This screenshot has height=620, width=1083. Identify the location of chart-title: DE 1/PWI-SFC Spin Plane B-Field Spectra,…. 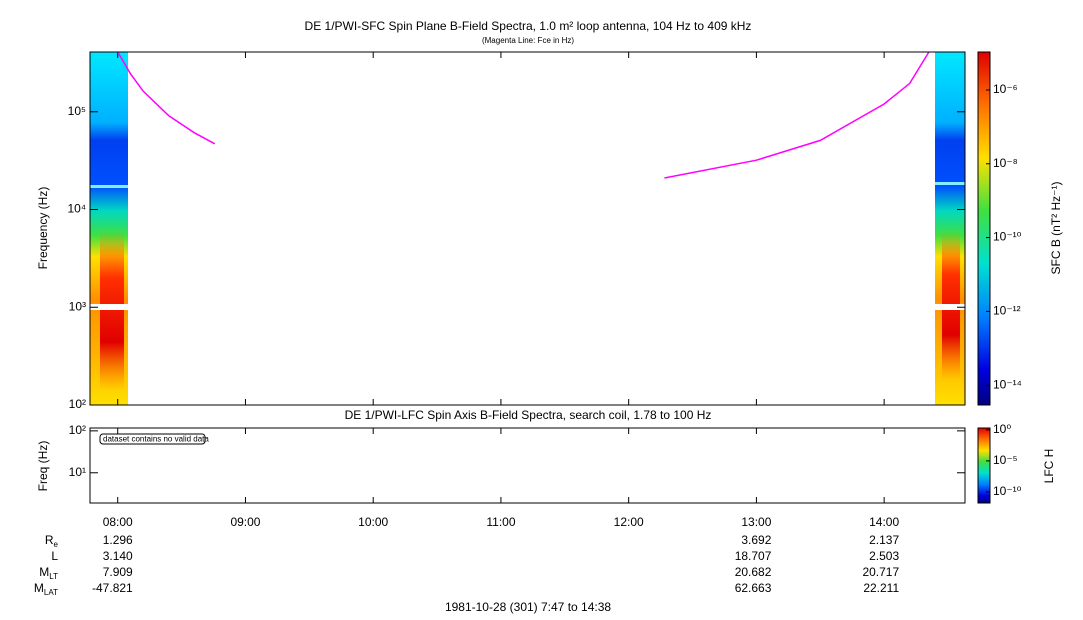
(528, 26).